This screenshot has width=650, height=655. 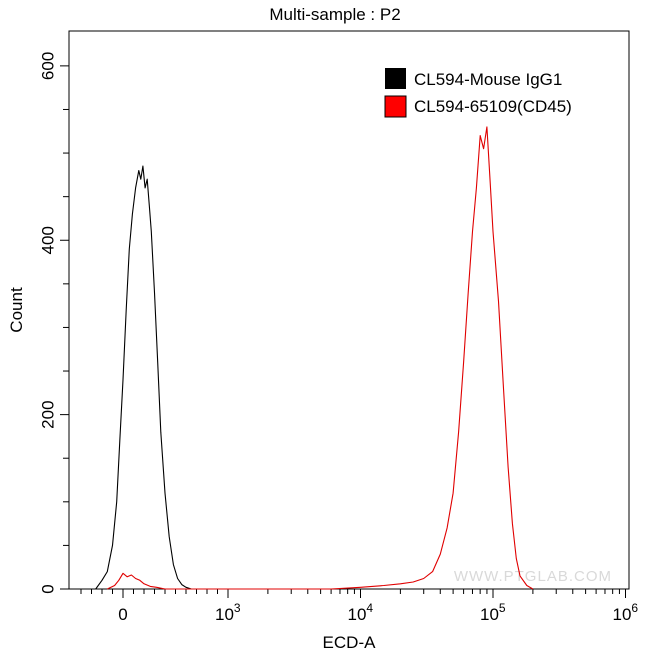 I want to click on legend-label-cd45: CL594-65109(CD45), so click(x=493, y=106).